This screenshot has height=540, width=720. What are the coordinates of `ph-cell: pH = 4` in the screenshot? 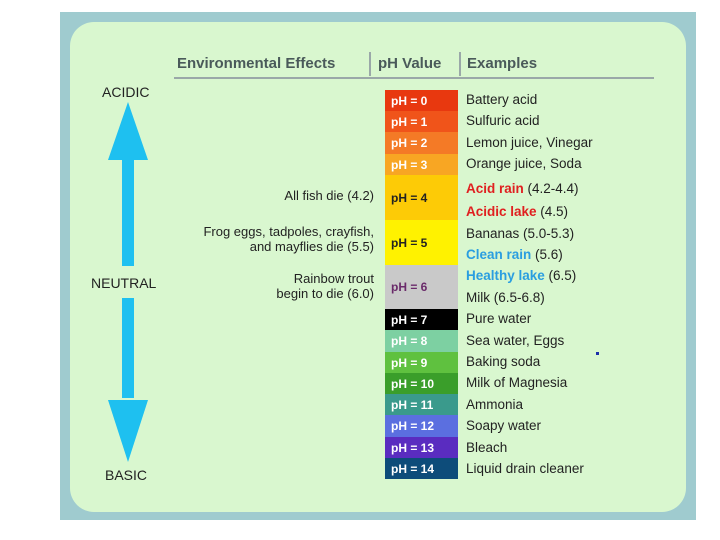 It's located at (421, 197).